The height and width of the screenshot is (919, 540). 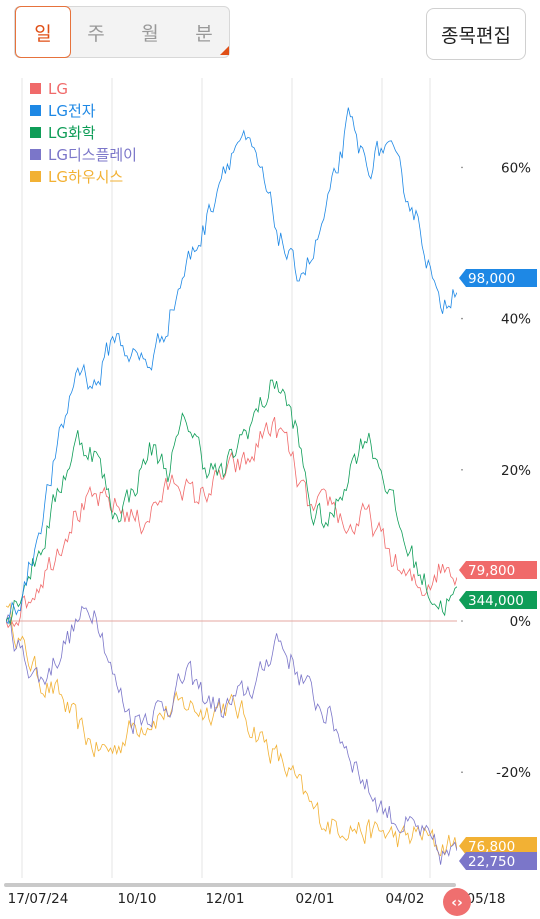 I want to click on legend-label-3: LG디스플레이, so click(x=92, y=155).